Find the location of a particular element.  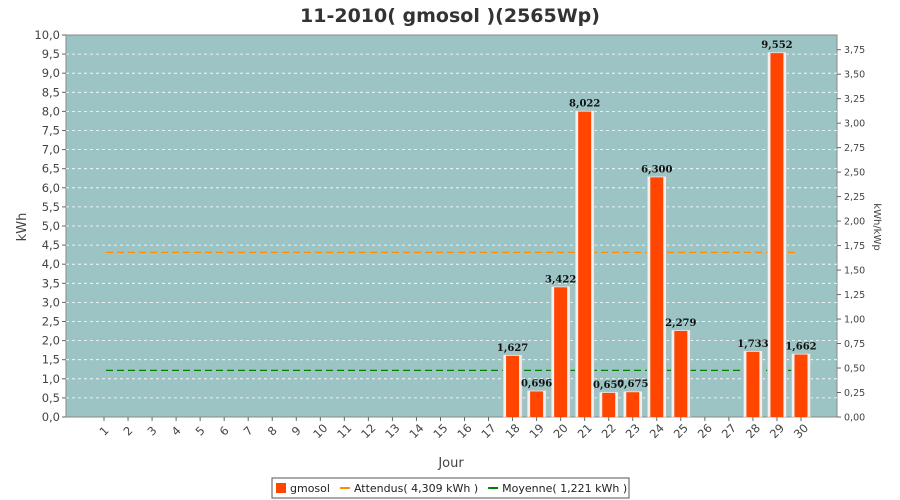

data-label: 6,300 is located at coordinates (656, 169).